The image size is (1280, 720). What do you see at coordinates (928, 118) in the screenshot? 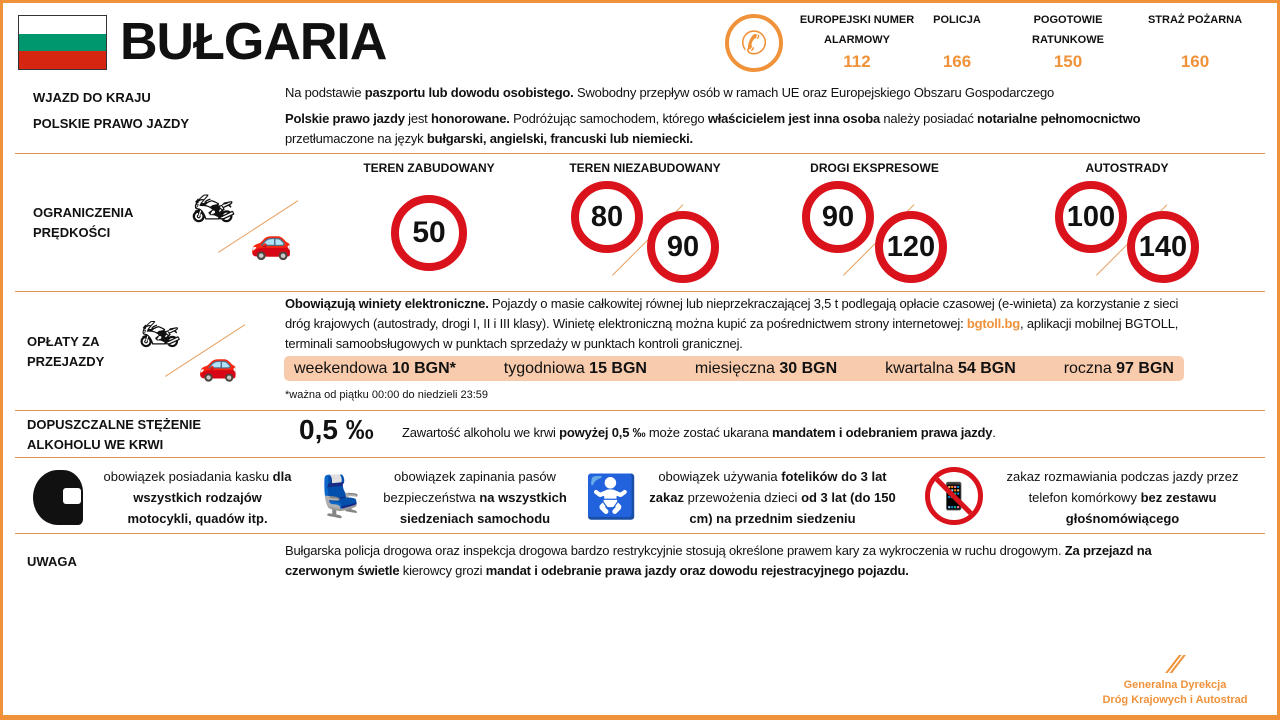
I see `text-segment: należy posiadać` at bounding box center [928, 118].